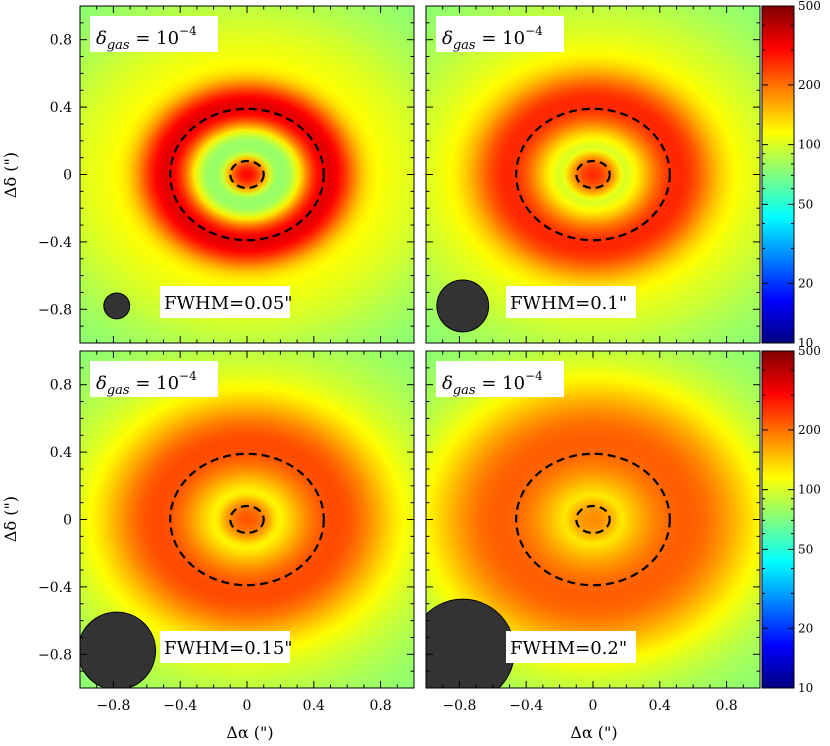  What do you see at coordinates (593, 732) in the screenshot?
I see `x-axis-title-right: Δα (")` at bounding box center [593, 732].